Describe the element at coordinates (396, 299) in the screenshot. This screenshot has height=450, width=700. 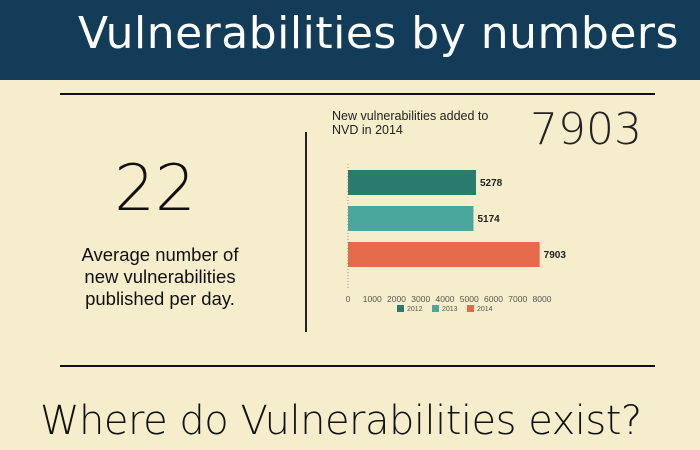
I see `x-tick-label: 2000` at that location.